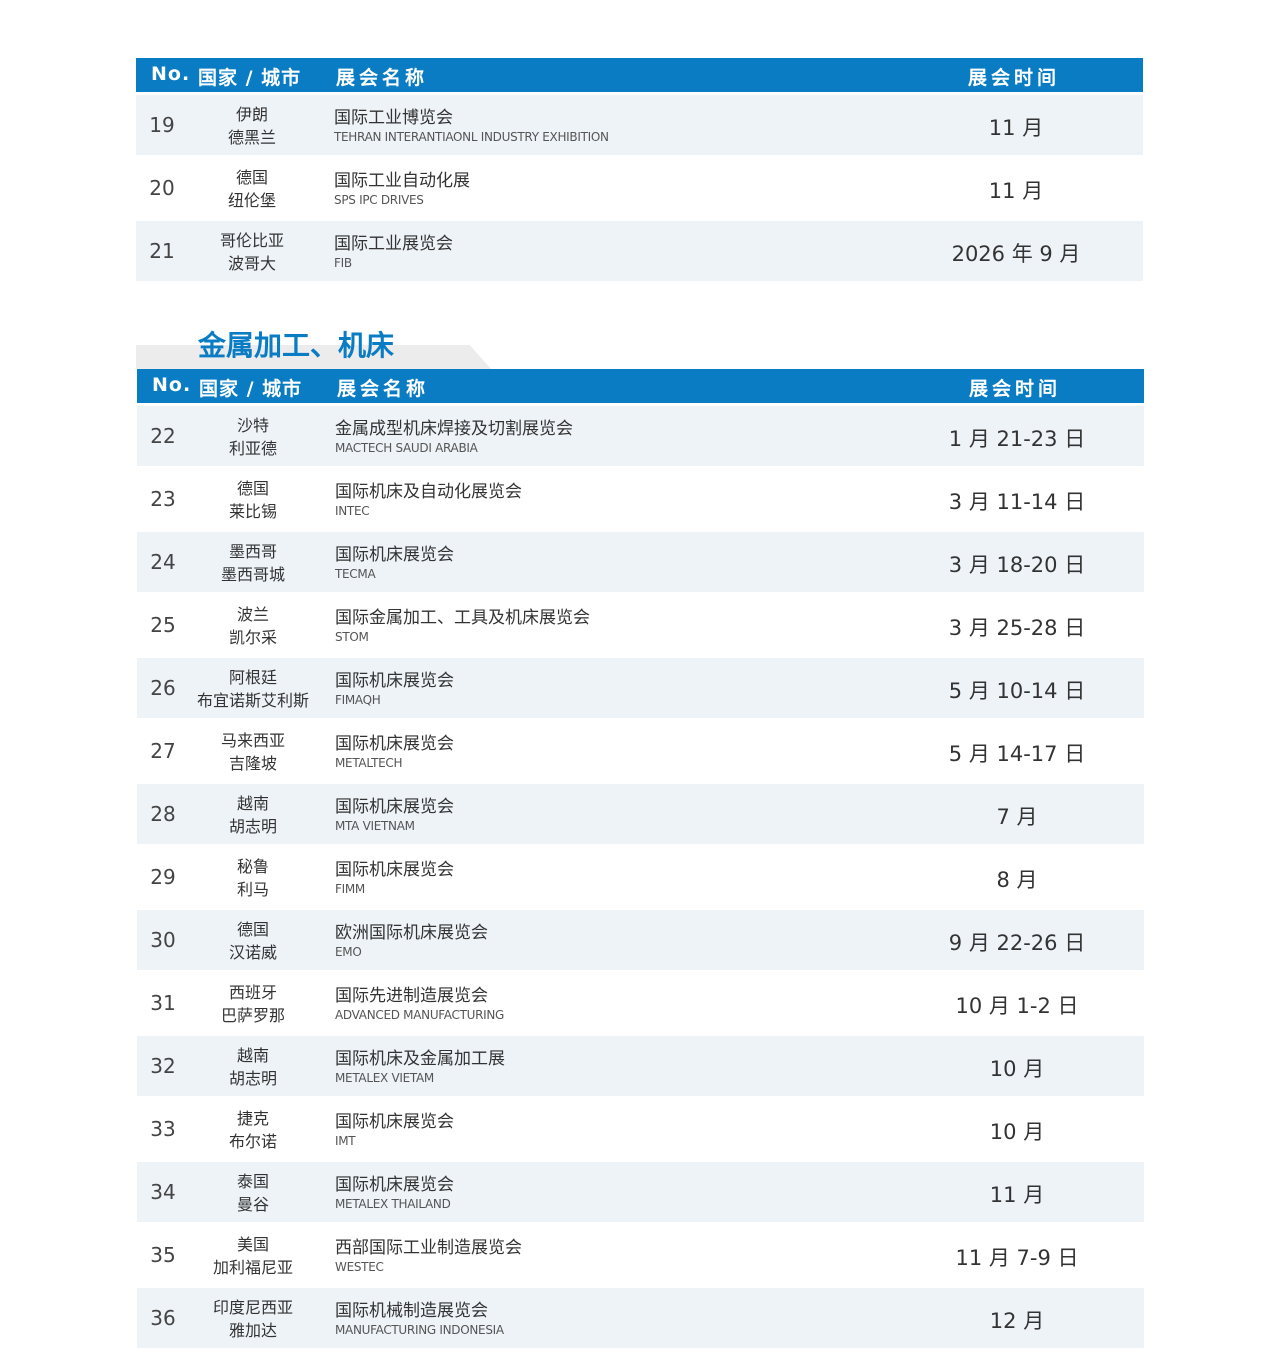 The height and width of the screenshot is (1367, 1280). Describe the element at coordinates (1015, 389) in the screenshot. I see `header-date: 展会时间` at that location.